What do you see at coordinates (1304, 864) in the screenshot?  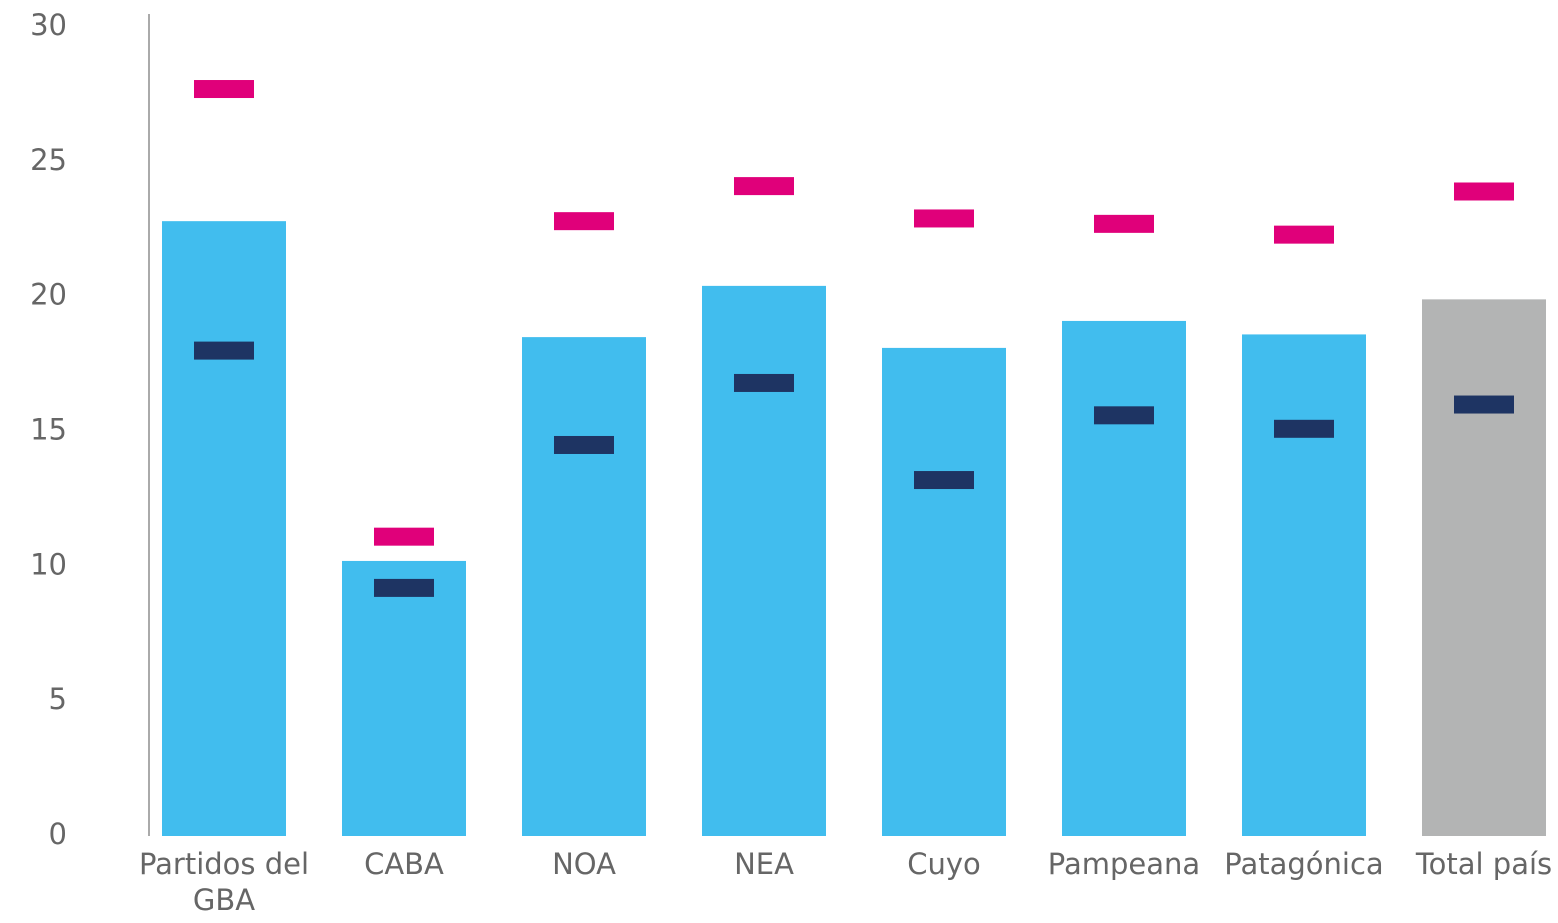 I see `x-tick-label: Patagónica` at bounding box center [1304, 864].